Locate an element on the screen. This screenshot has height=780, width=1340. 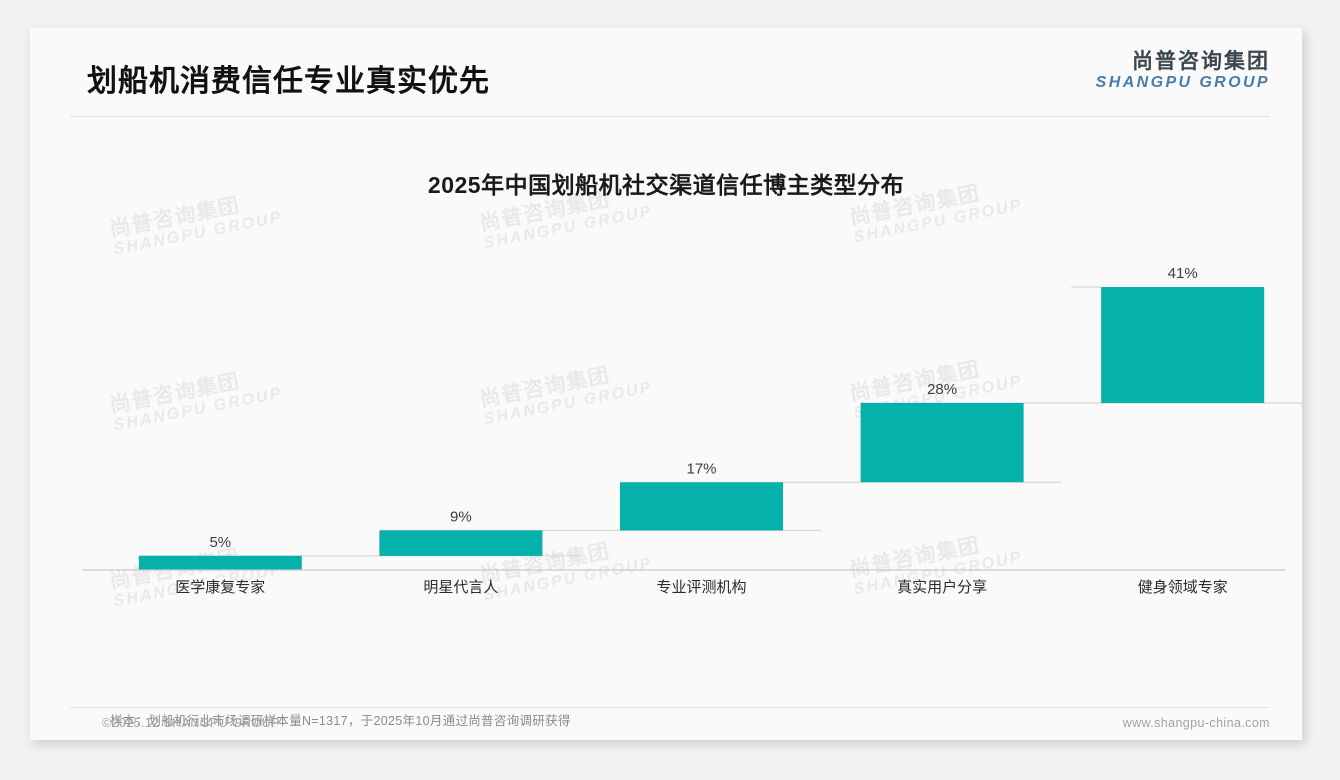
footer-copyright: ©2025.12 SHANGPU GROUP is located at coordinates (191, 723).